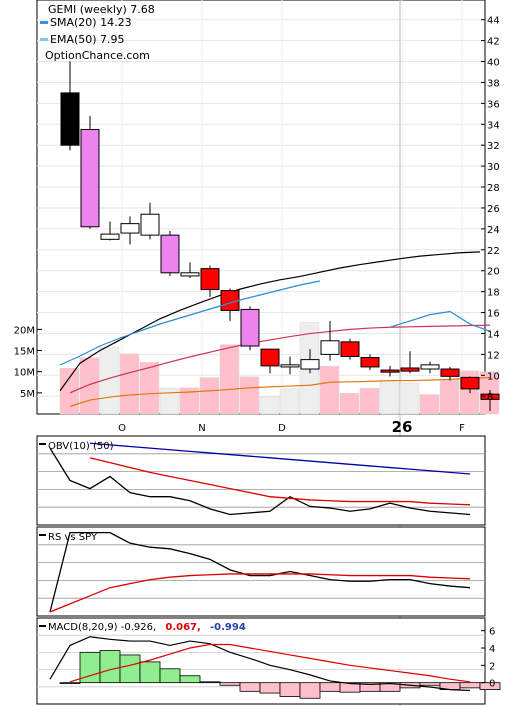 The image size is (526, 706). I want to click on macd-label-main: MACD(8,20,9) -0.926,, so click(102, 627).